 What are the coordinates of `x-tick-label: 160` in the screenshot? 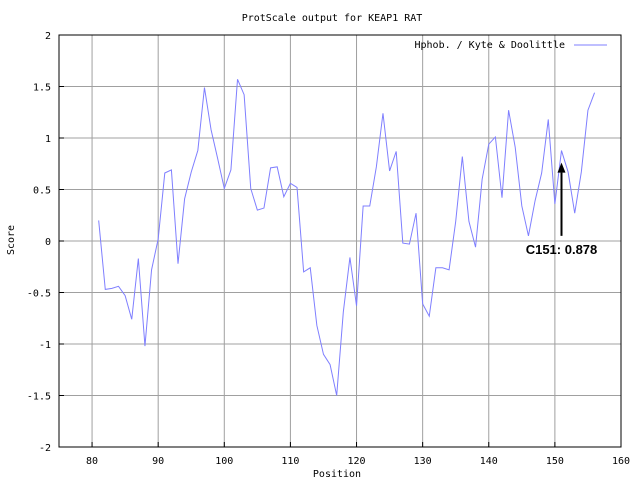 It's located at (621, 461).